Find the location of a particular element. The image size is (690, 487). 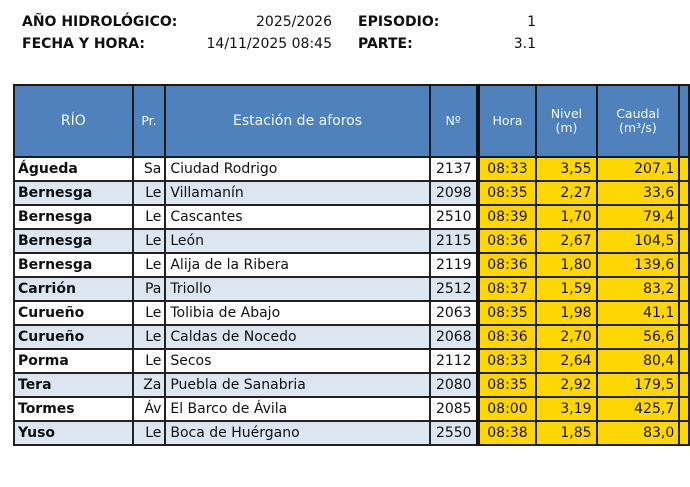

cell-estacion: Caldas de Nocedo is located at coordinates (297, 337).